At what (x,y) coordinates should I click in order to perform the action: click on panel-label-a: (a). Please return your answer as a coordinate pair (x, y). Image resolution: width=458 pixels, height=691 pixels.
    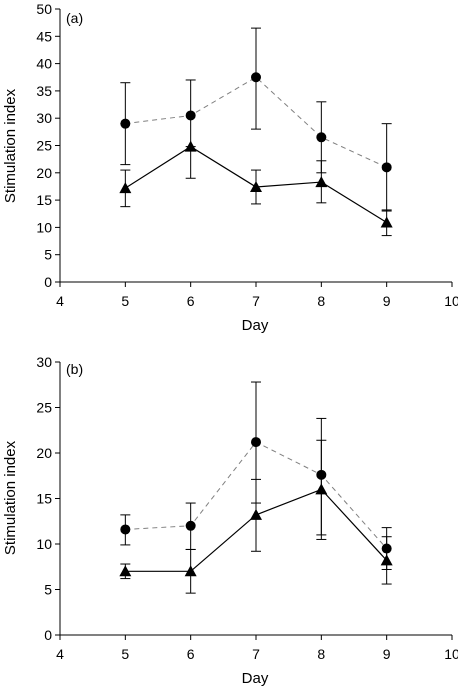
    Looking at the image, I should click on (74, 18).